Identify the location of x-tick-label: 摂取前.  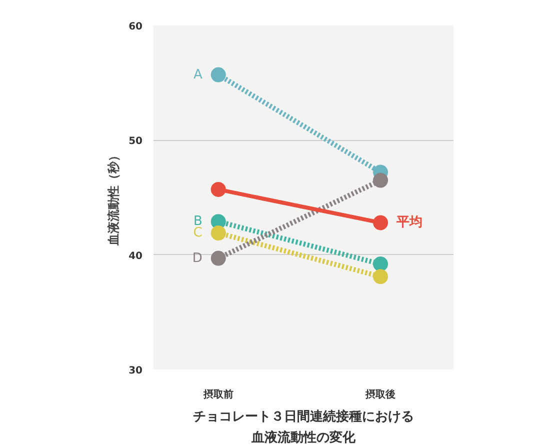
(218, 394).